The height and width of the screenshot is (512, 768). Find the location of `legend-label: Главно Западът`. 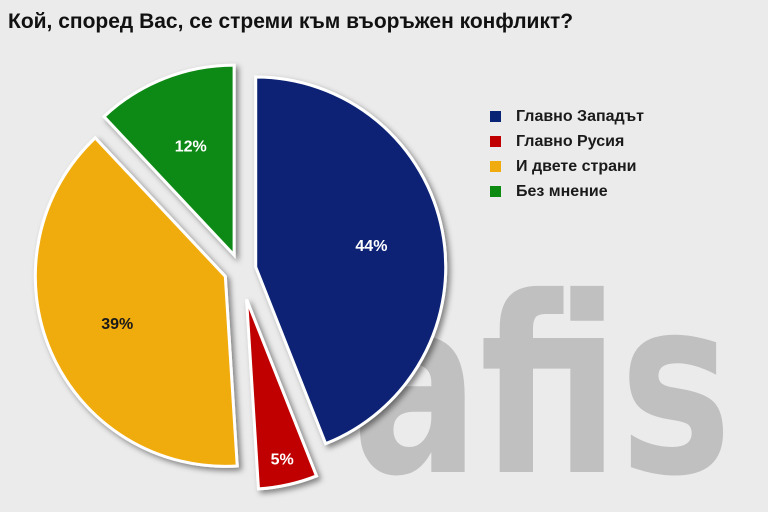

legend-label: Главно Западът is located at coordinates (580, 116).